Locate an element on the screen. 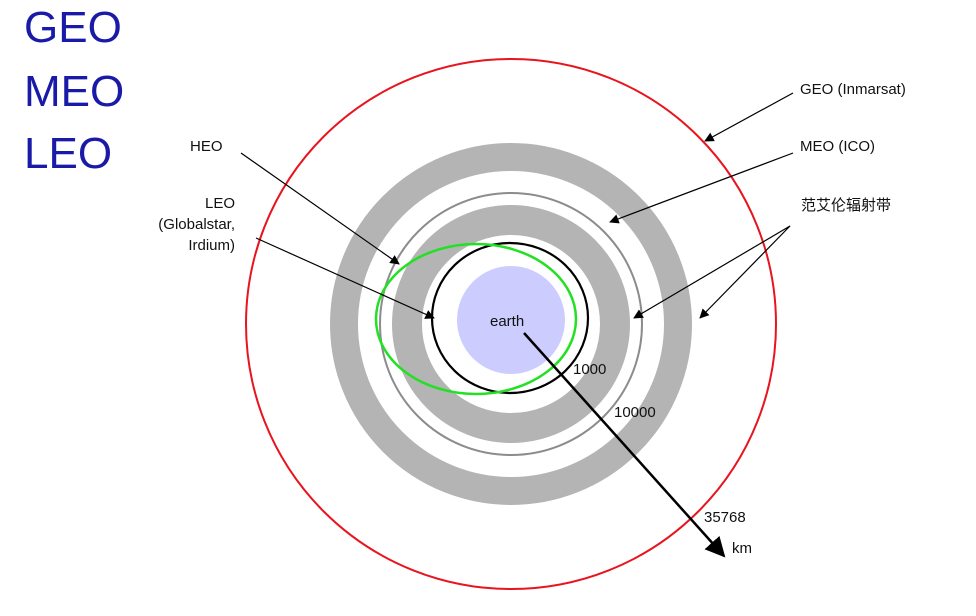 This screenshot has width=976, height=616. inner-radiation-belt is located at coordinates (511, 324).